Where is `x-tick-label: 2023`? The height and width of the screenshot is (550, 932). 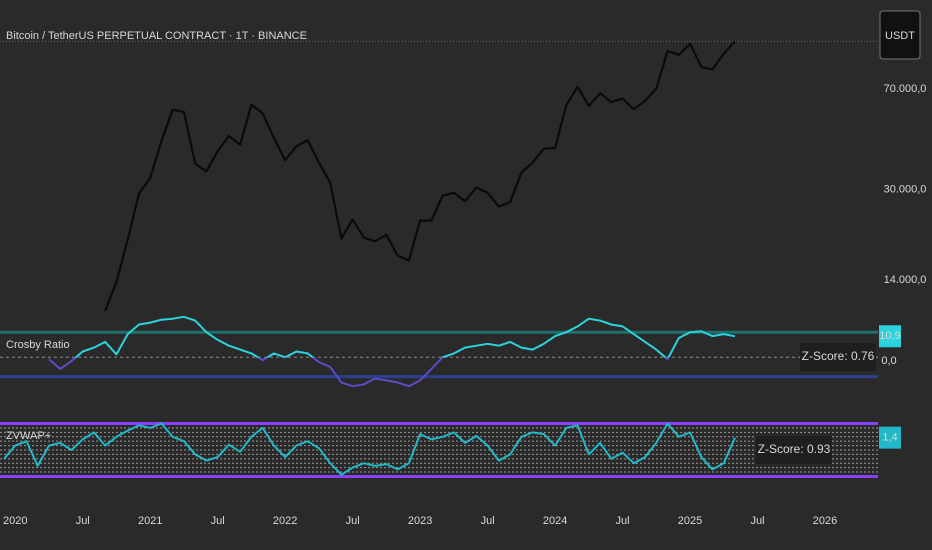 x-tick-label: 2023 is located at coordinates (420, 521).